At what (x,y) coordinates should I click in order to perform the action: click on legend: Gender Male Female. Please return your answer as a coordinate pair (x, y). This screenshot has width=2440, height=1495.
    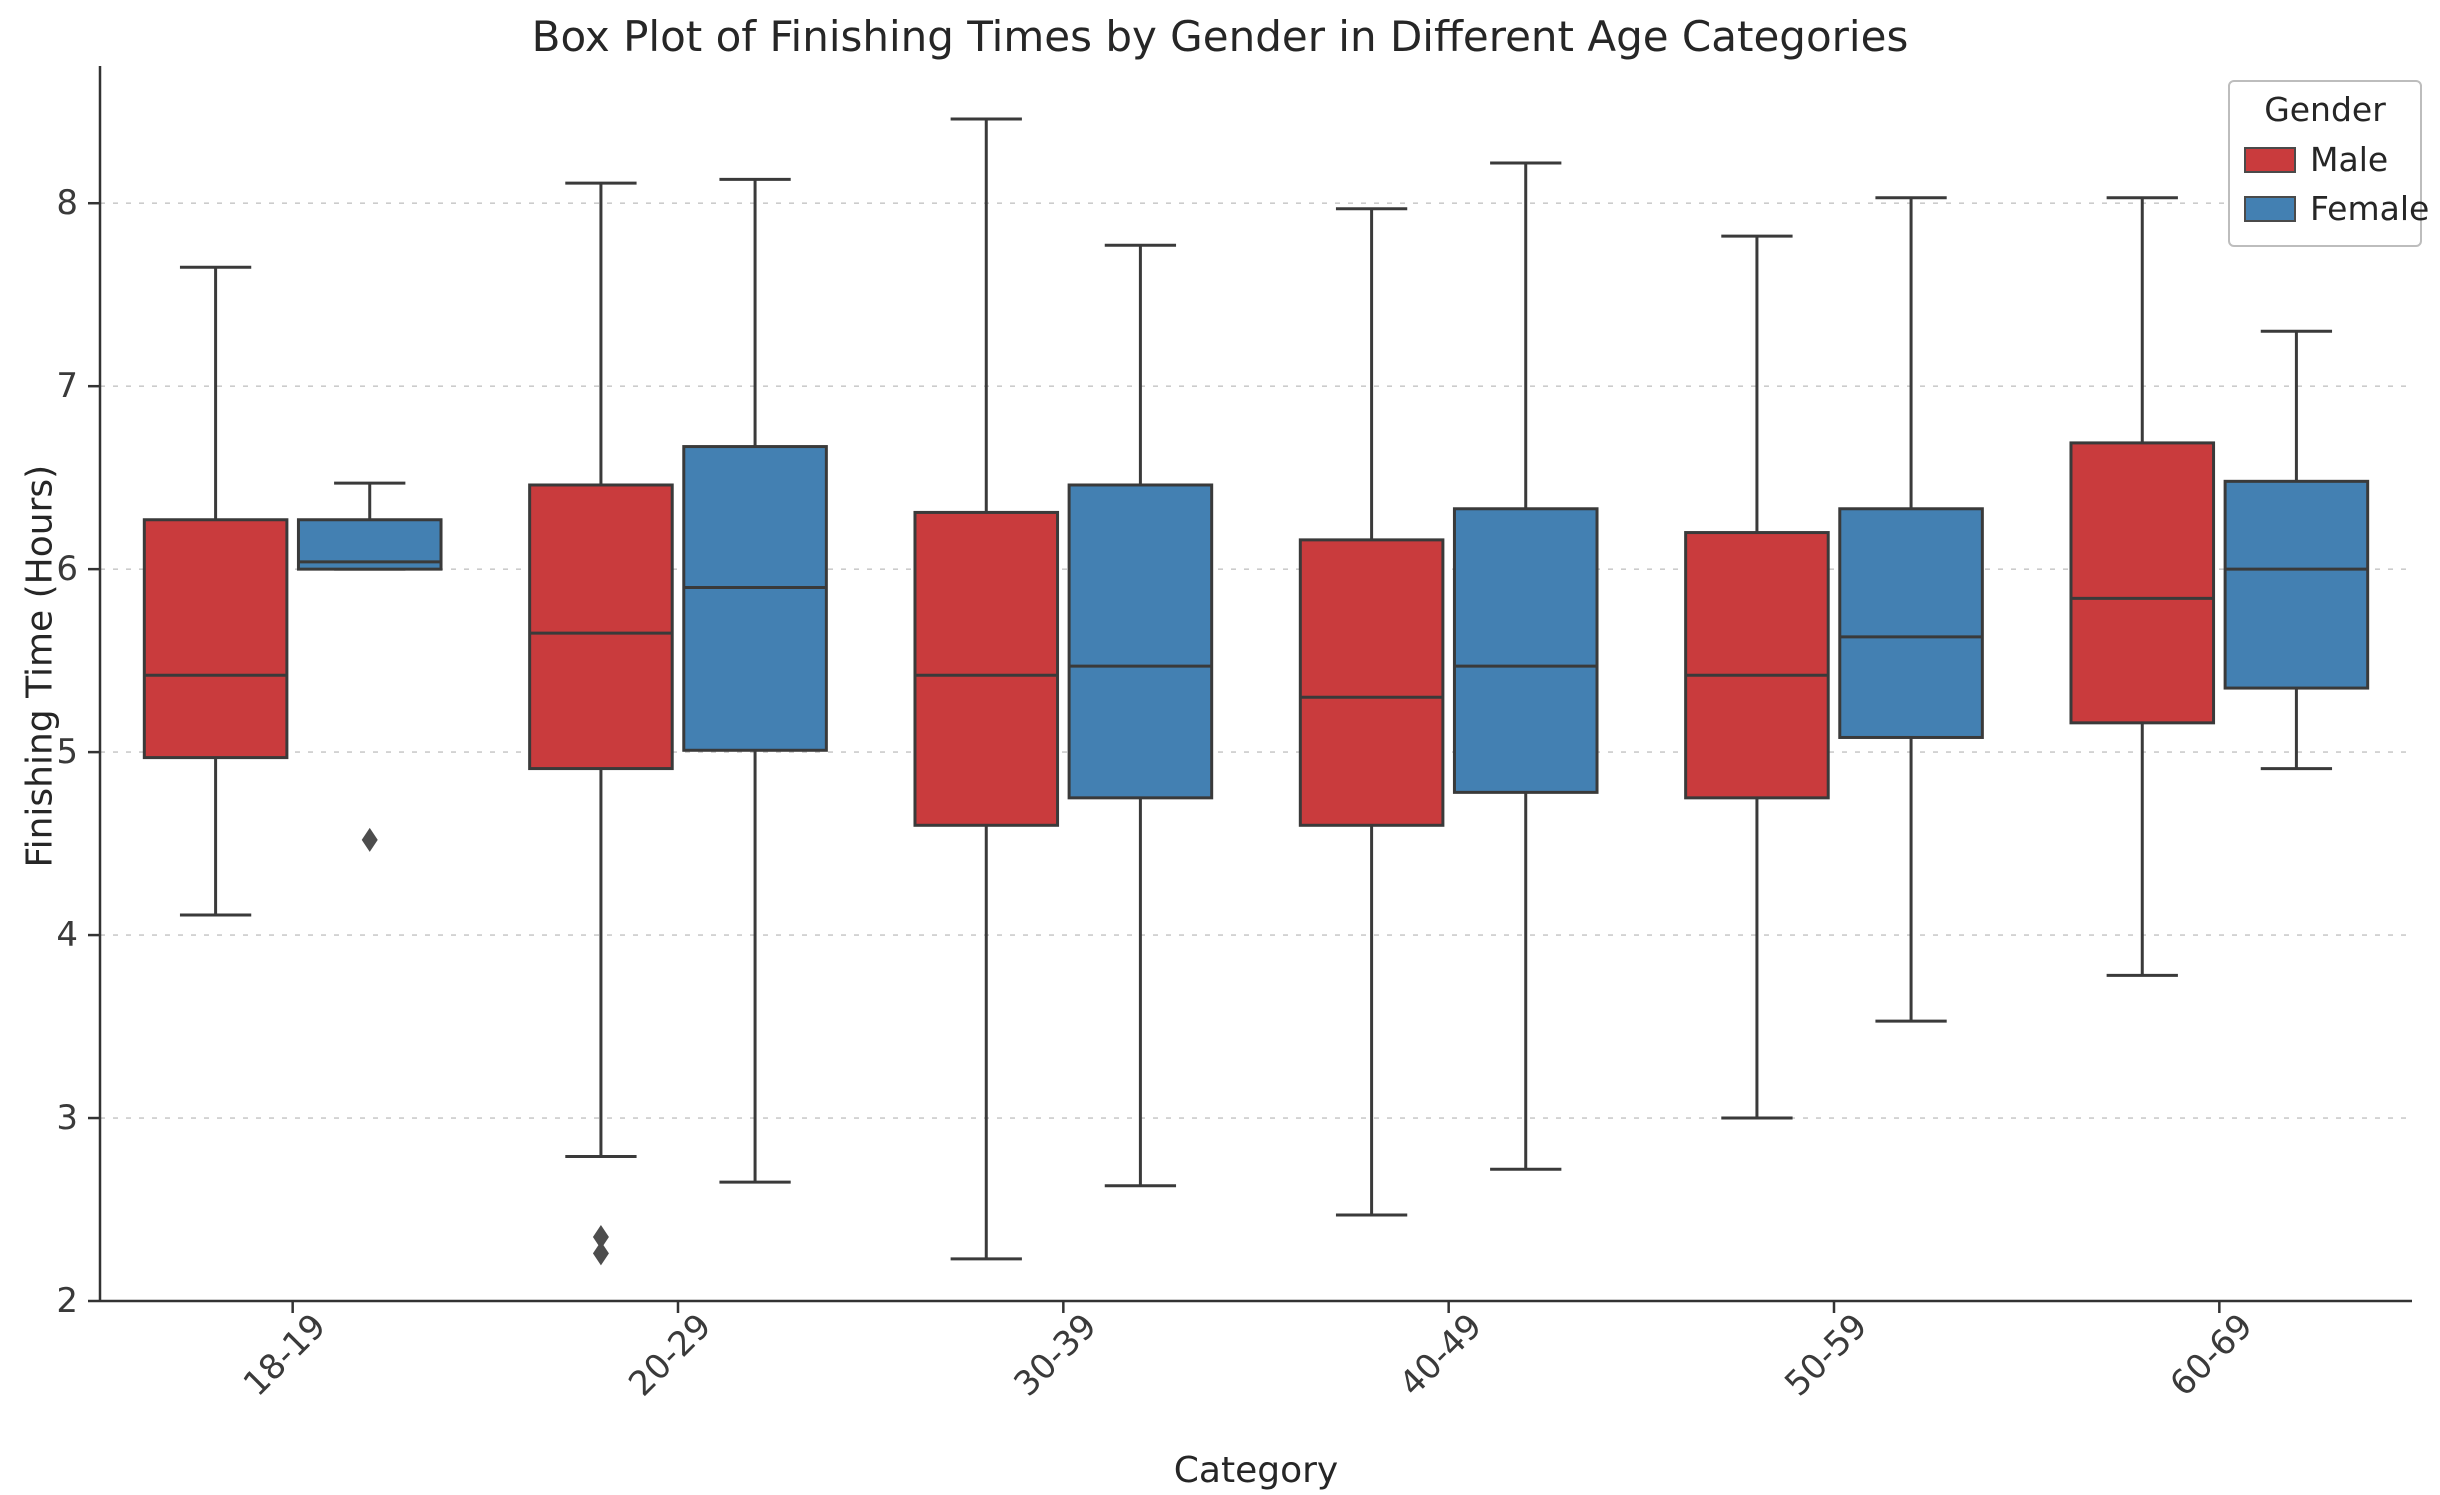
    Looking at the image, I should click on (2328, 163).